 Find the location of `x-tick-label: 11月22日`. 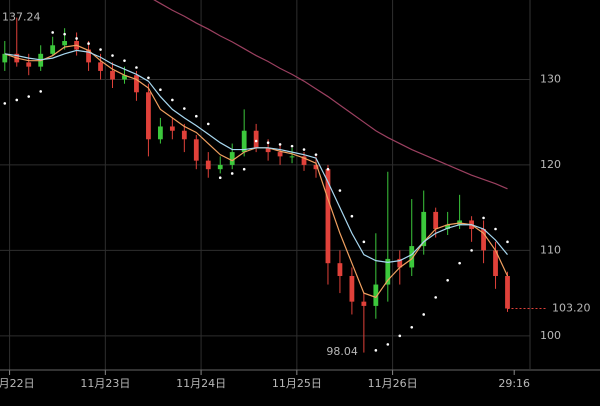

x-tick-label: 11月22日 is located at coordinates (17, 383).